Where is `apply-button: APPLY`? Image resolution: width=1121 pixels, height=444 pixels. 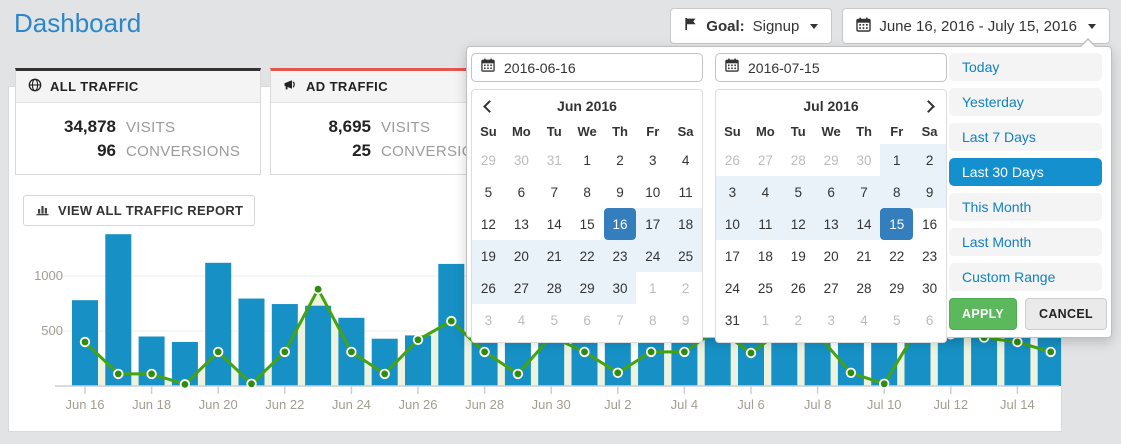
apply-button: APPLY is located at coordinates (983, 314).